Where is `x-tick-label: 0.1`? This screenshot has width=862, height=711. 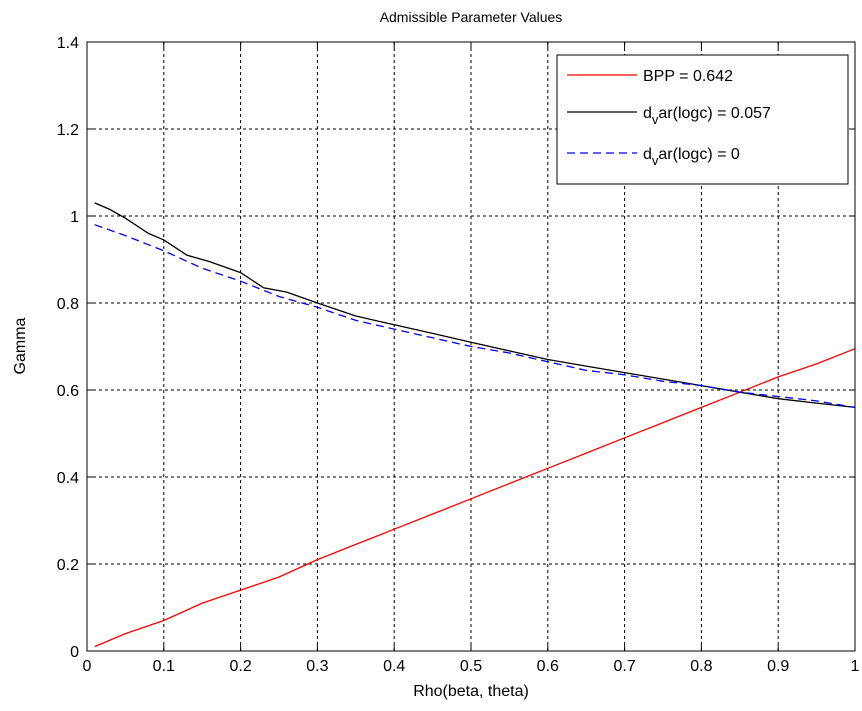
x-tick-label: 0.1 is located at coordinates (164, 666).